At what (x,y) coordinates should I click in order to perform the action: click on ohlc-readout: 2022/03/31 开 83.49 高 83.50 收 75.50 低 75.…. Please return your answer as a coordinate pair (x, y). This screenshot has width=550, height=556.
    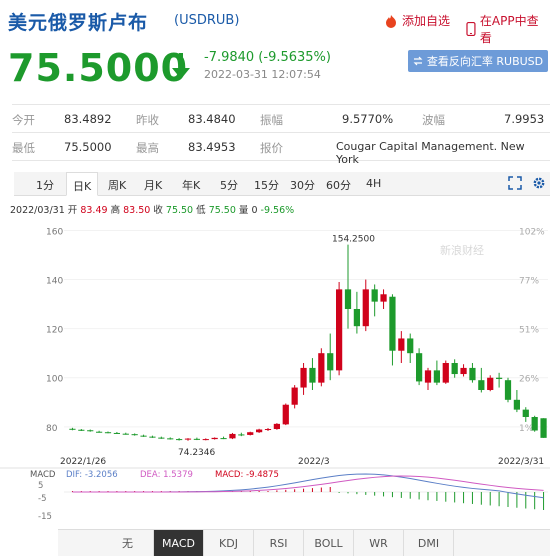
    Looking at the image, I should click on (152, 209).